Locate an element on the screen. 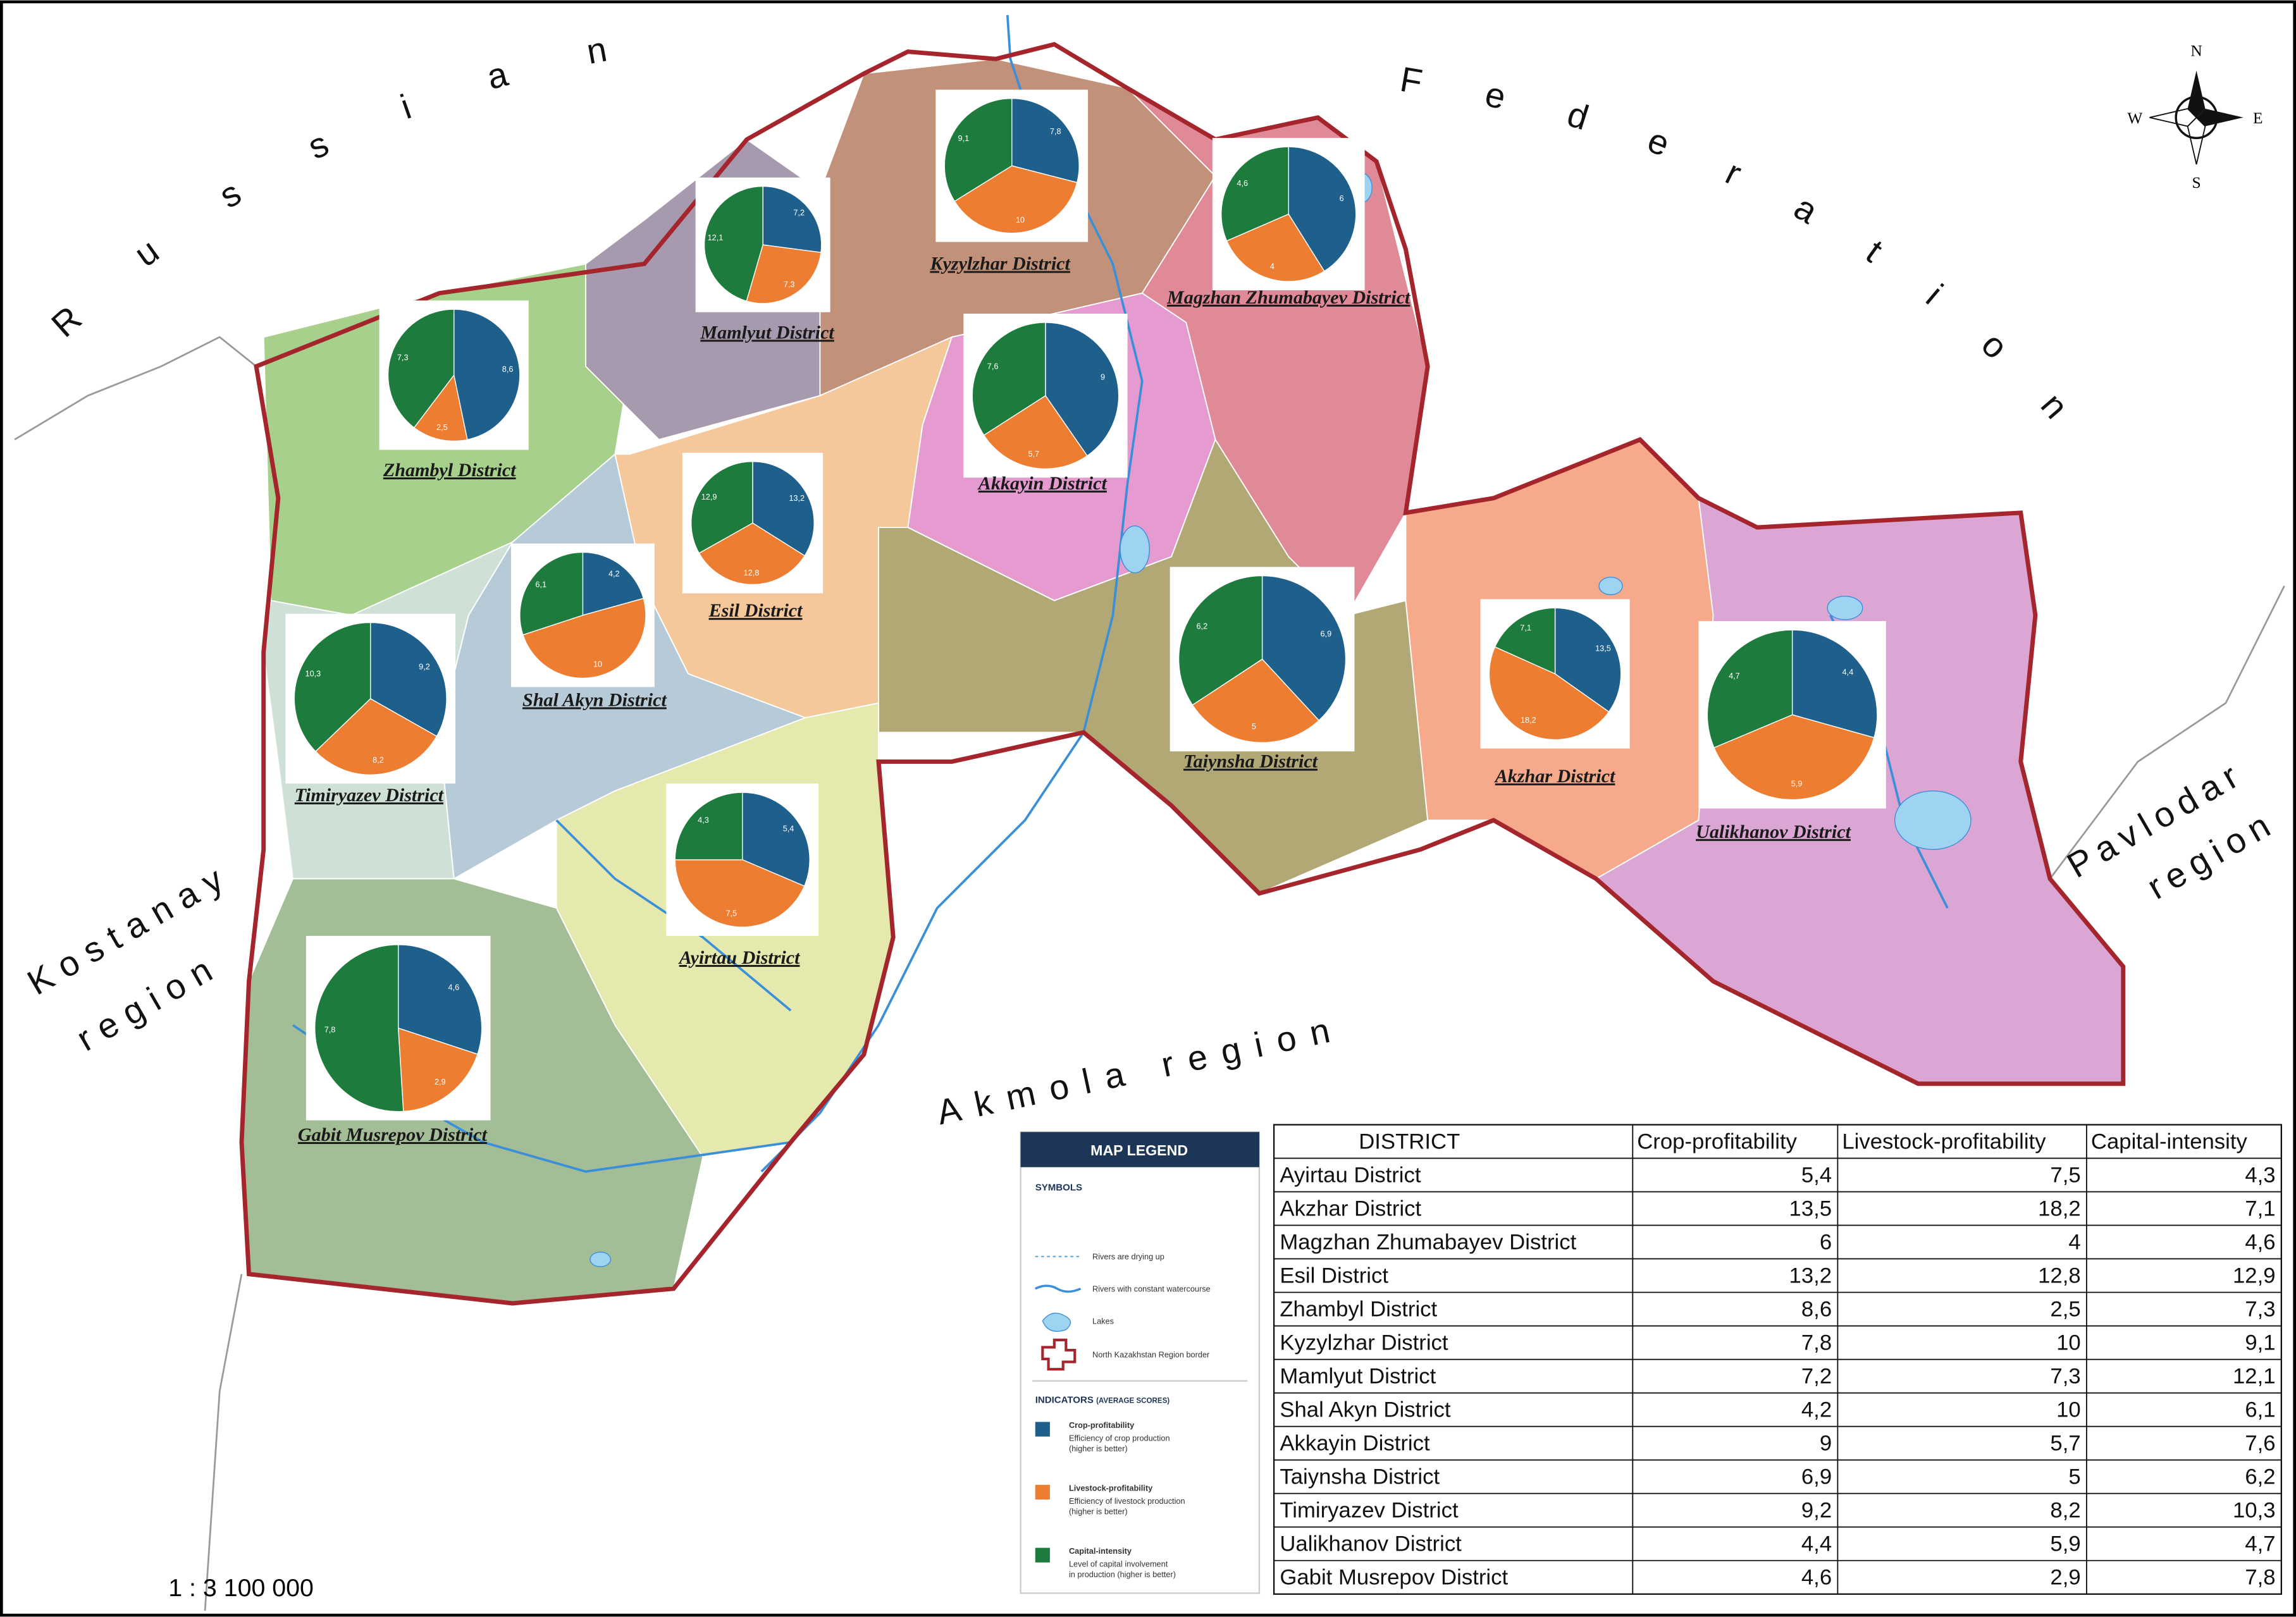 This screenshot has height=1617, width=2296. pie-label: 7,6 is located at coordinates (993, 366).